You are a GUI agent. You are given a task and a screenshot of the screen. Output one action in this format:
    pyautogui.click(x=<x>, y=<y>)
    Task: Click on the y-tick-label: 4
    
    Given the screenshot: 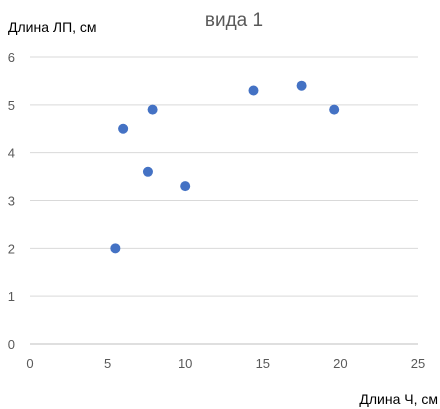 What is the action you would take?
    pyautogui.click(x=11, y=153)
    